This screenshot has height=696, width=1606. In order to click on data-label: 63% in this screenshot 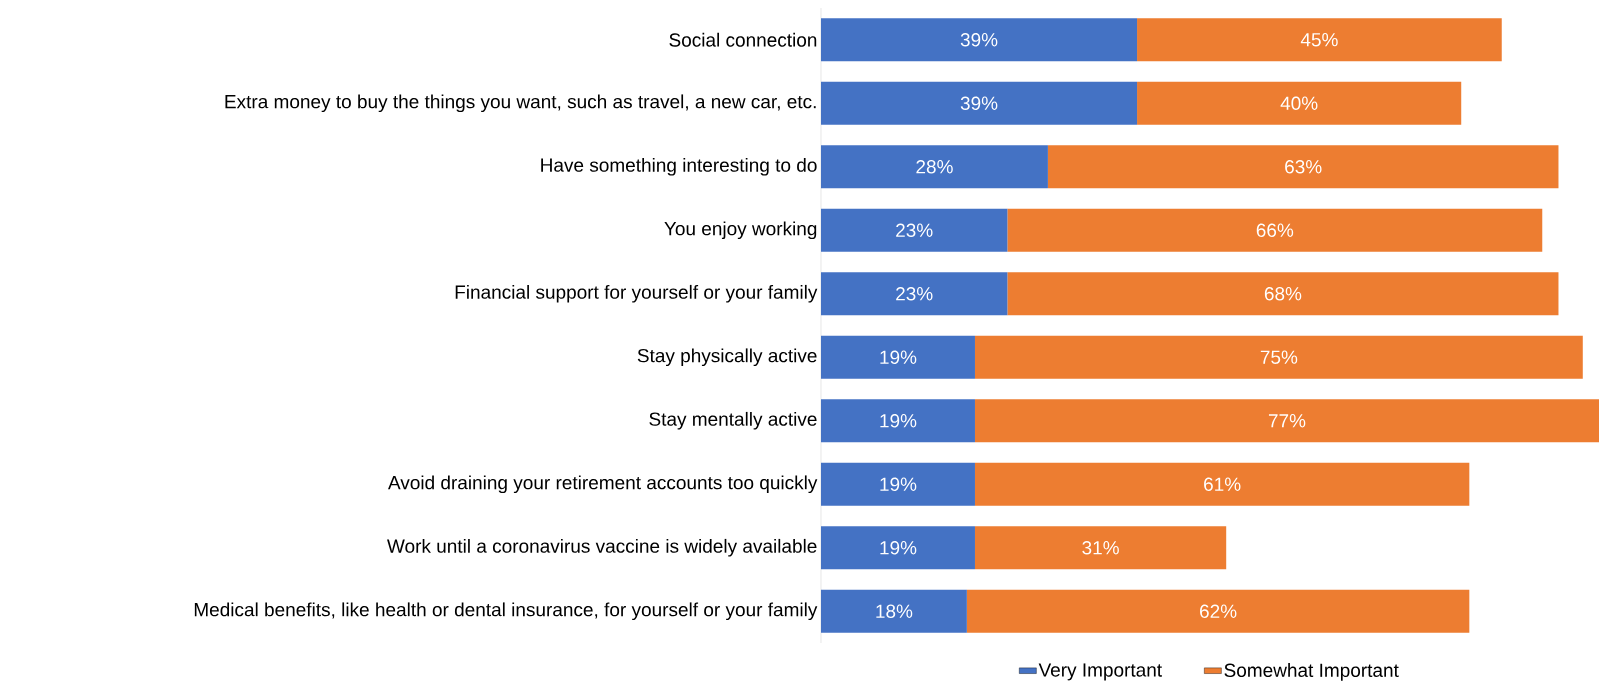, I will do `click(1303, 167)`.